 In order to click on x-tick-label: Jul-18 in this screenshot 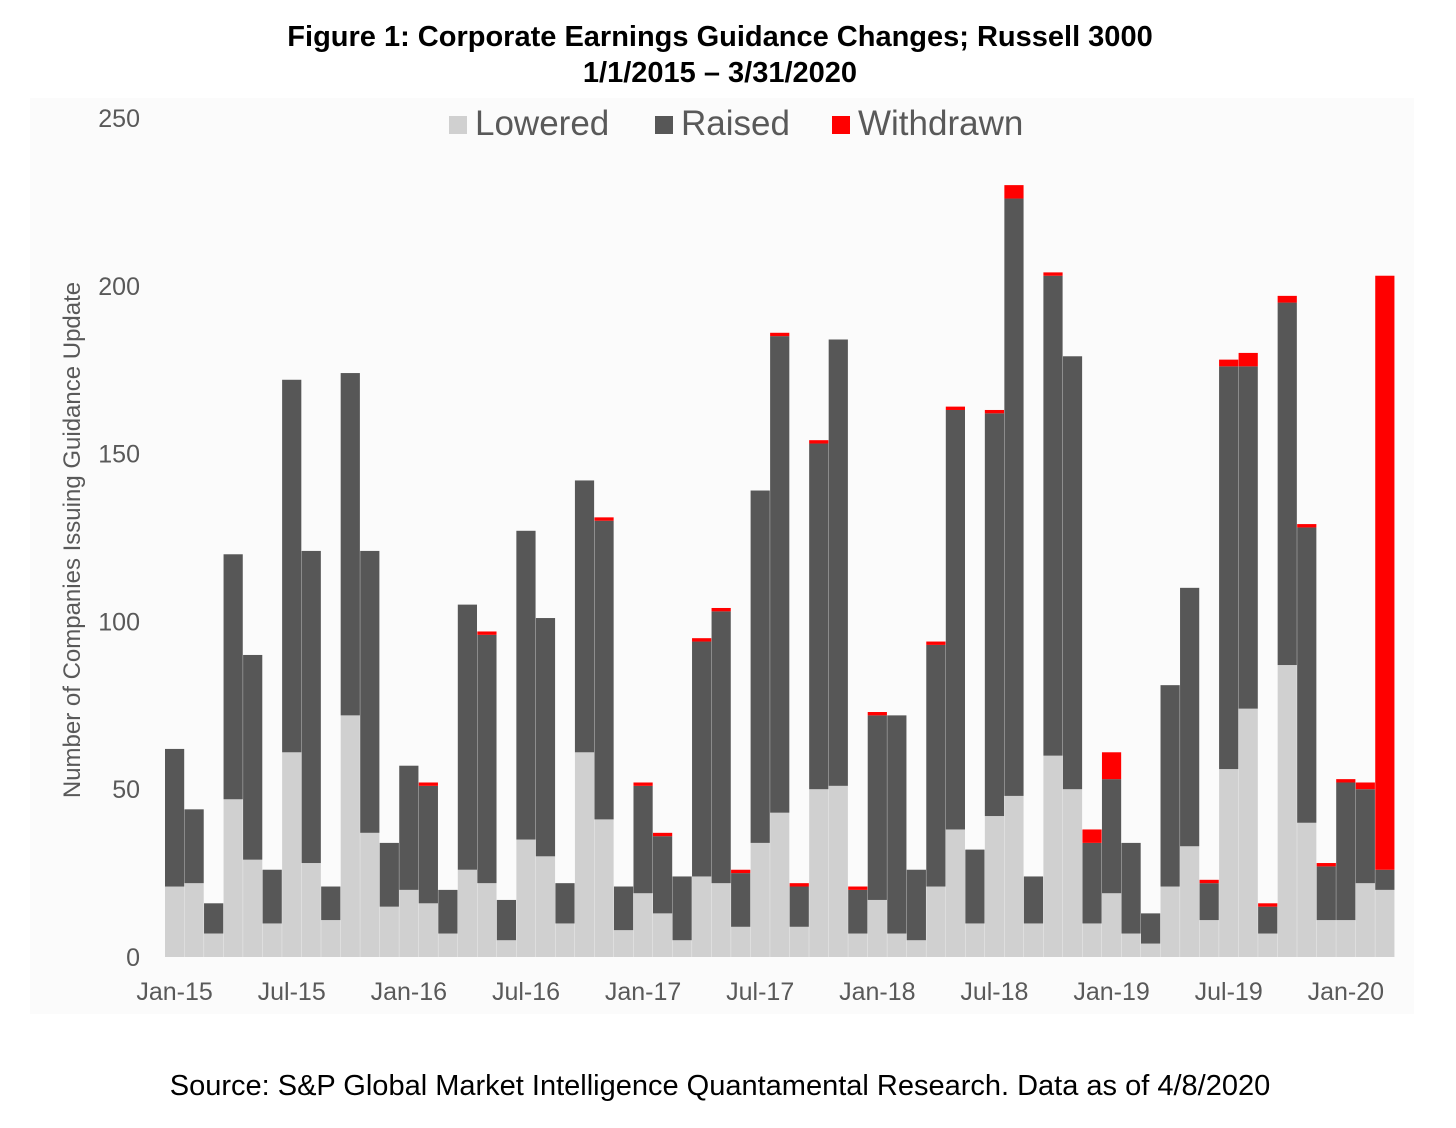, I will do `click(994, 992)`.